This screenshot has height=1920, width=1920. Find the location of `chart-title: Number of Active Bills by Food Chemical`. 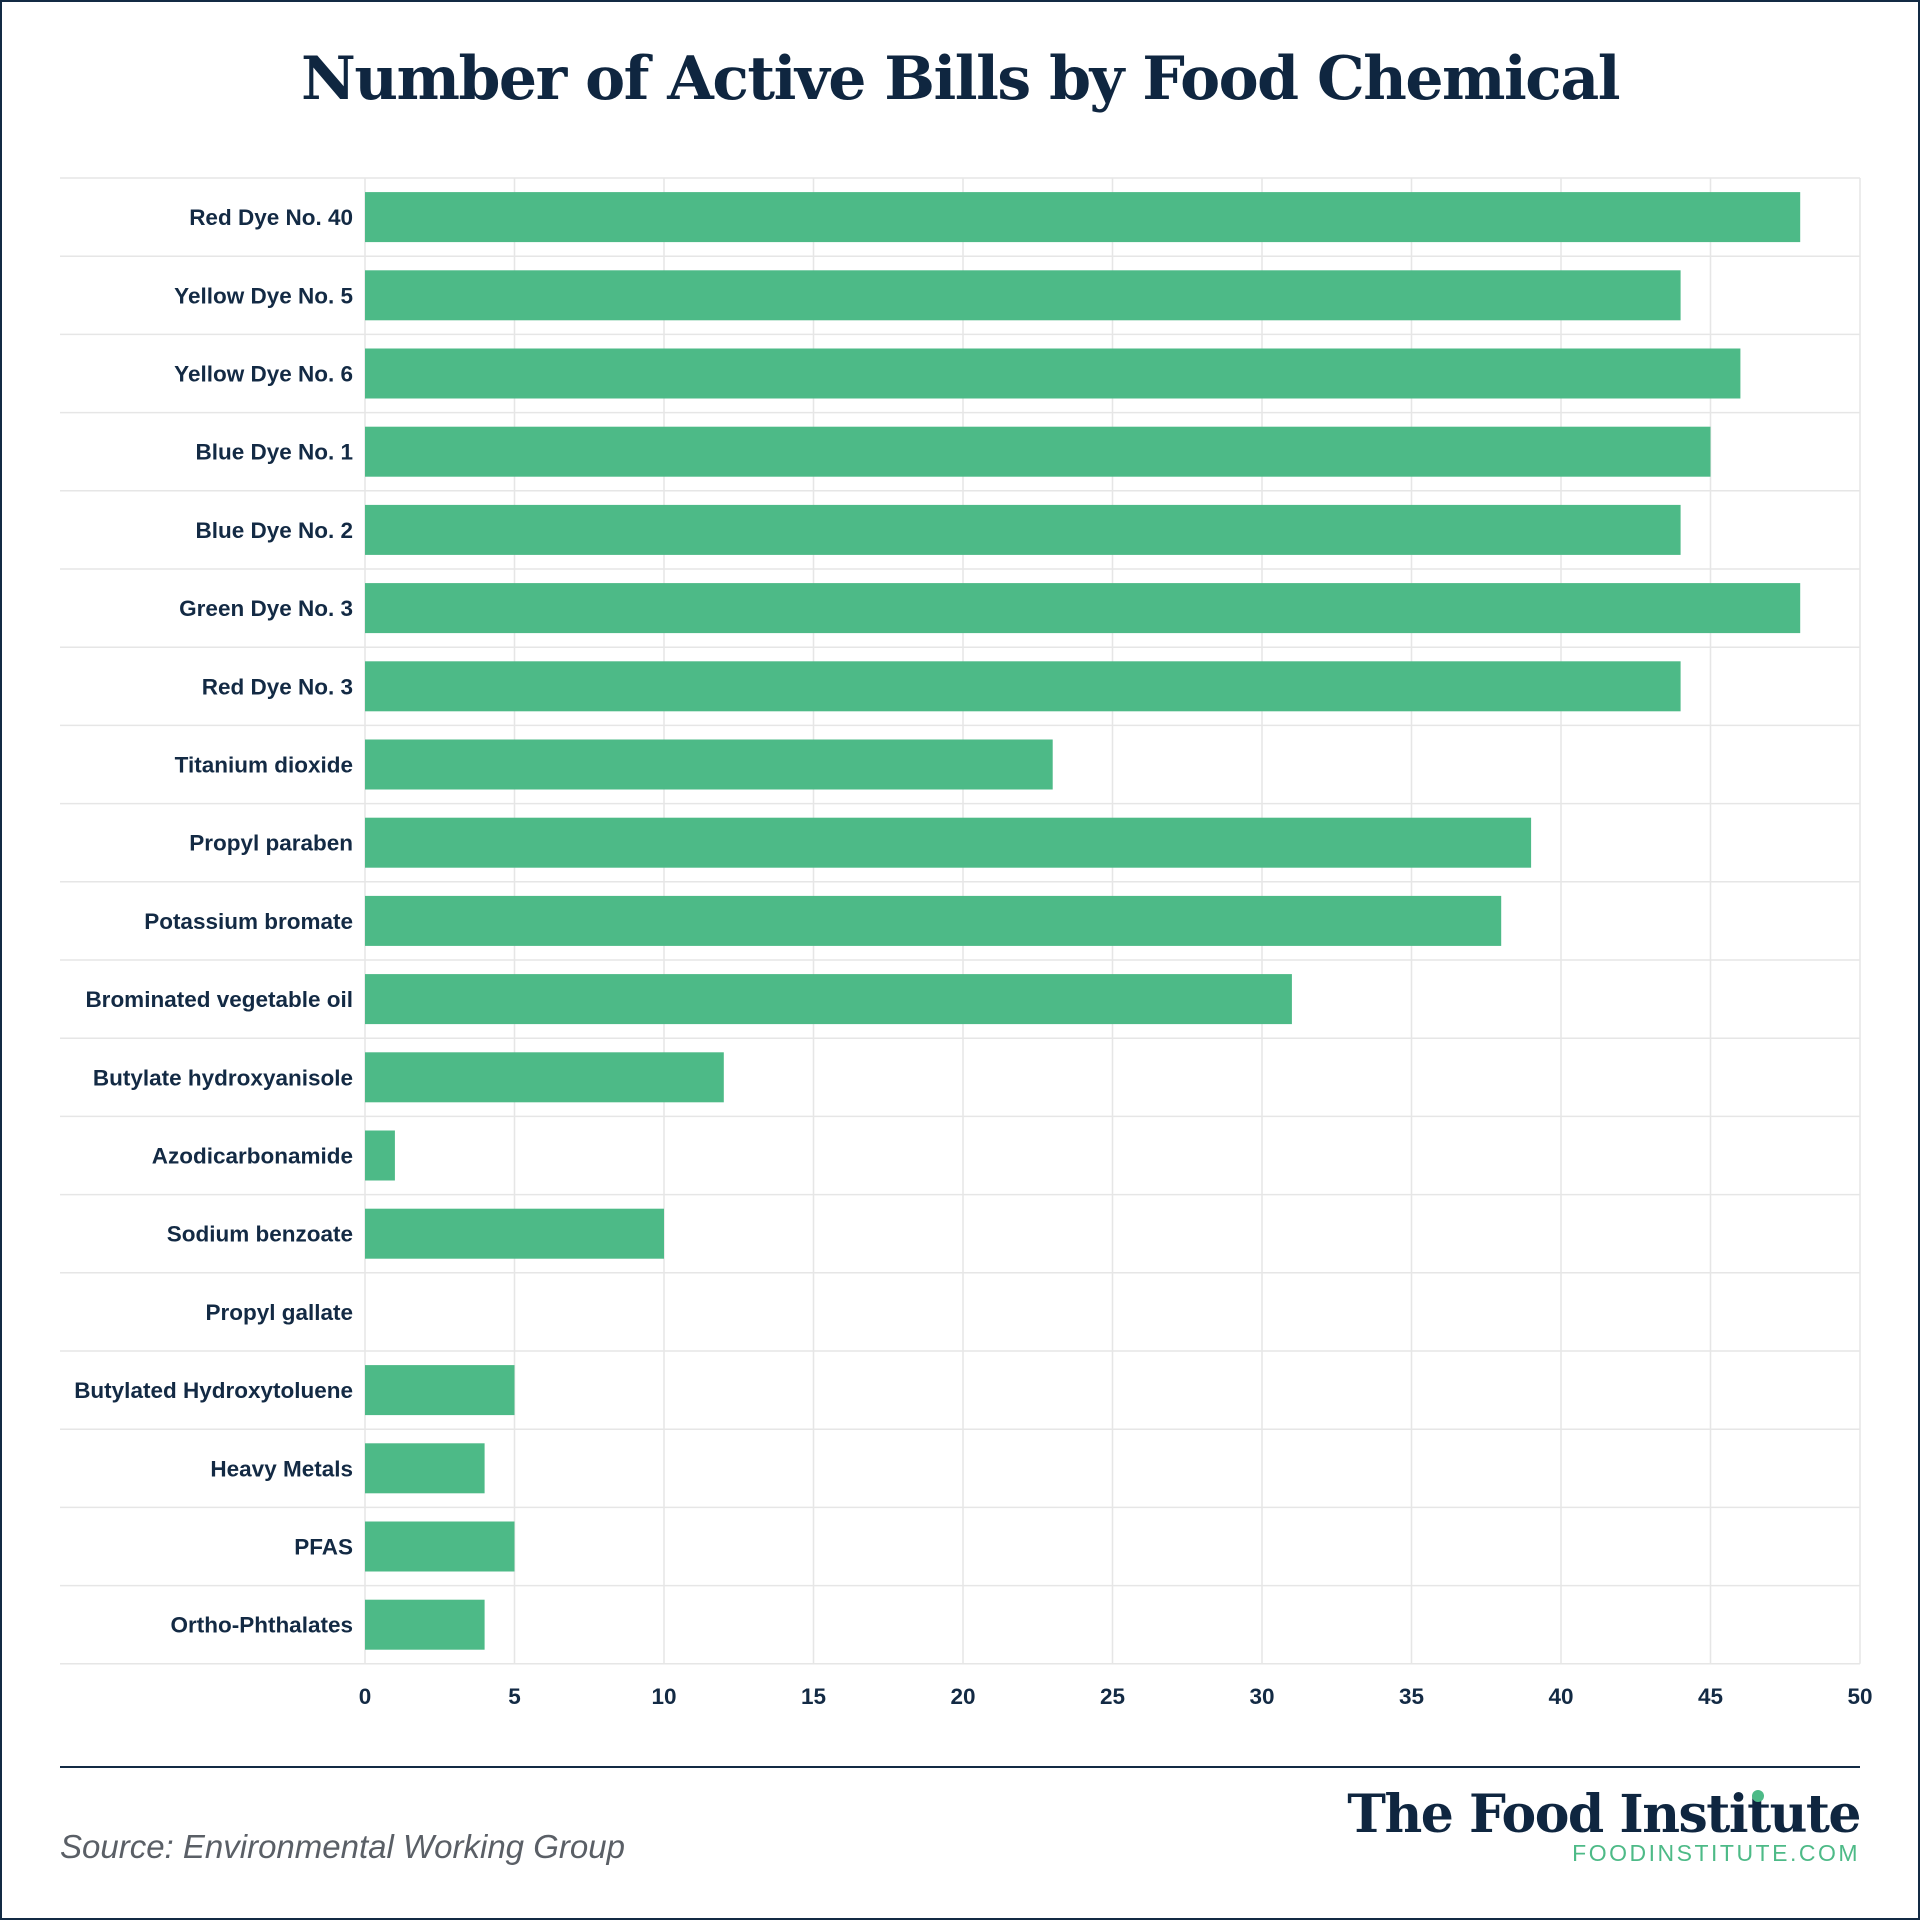

chart-title: Number of Active Bills by Food Chemical is located at coordinates (960, 79).